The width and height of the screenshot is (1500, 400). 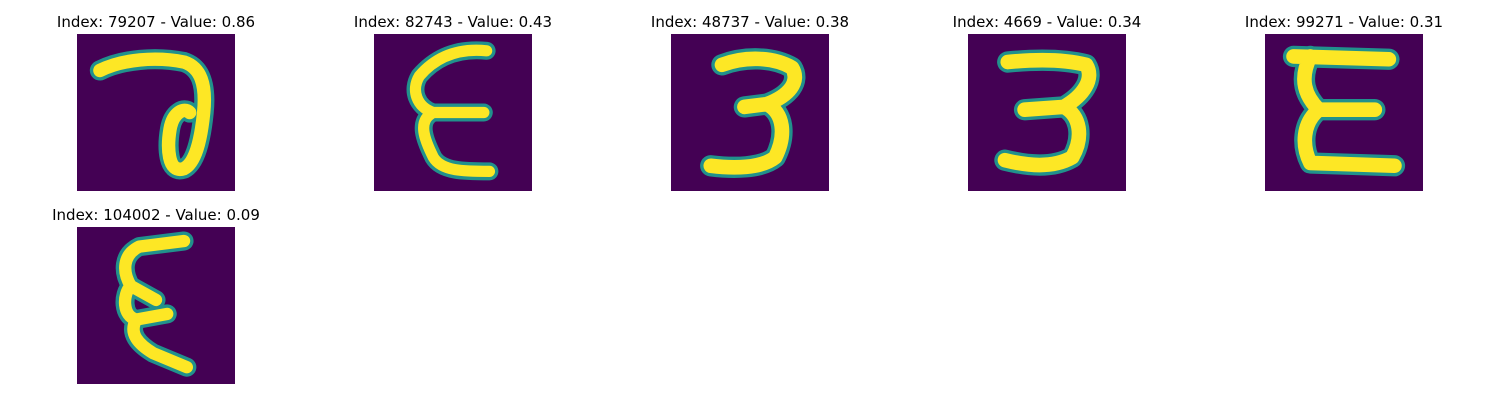 What do you see at coordinates (453, 22) in the screenshot?
I see `sample-title-2: Index: 82743 - Value: 0.43` at bounding box center [453, 22].